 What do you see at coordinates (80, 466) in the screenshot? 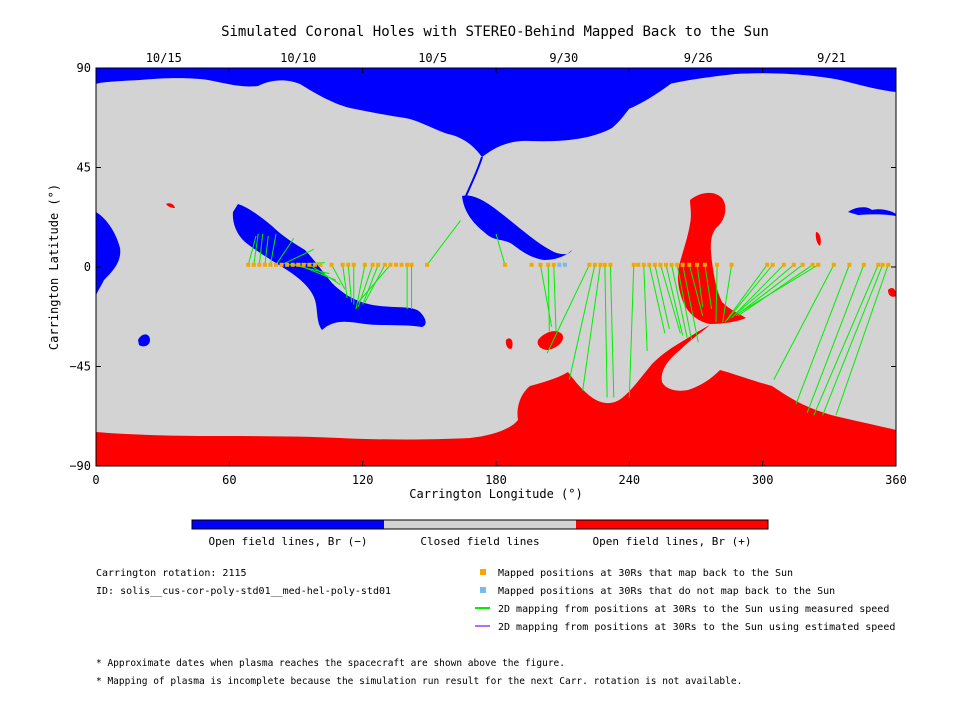
I see `y-tick-label: −90` at bounding box center [80, 466].